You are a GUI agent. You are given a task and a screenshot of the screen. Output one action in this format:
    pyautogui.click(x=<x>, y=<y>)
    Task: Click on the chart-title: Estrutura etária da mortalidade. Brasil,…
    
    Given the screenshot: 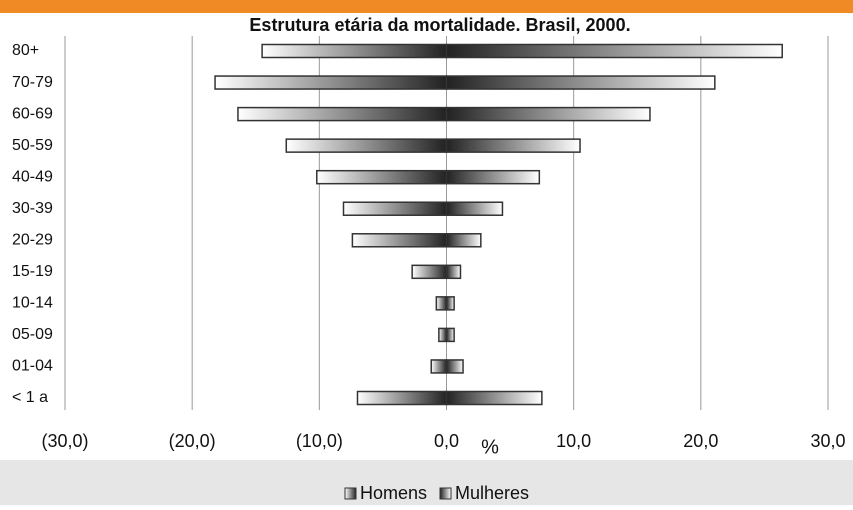 What is the action you would take?
    pyautogui.click(x=439, y=25)
    